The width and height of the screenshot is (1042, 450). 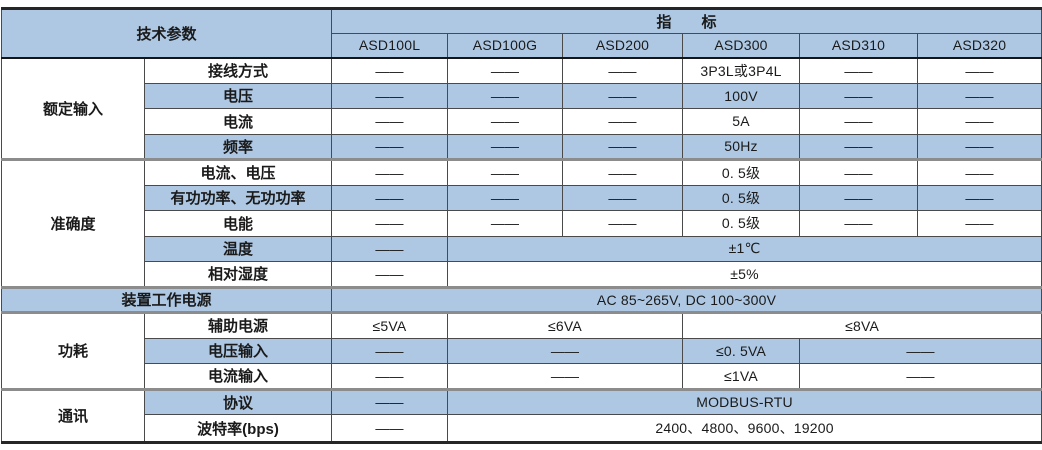 I want to click on table-row: 电流输入 —— —— ≤1VA ——, so click(x=522, y=377).